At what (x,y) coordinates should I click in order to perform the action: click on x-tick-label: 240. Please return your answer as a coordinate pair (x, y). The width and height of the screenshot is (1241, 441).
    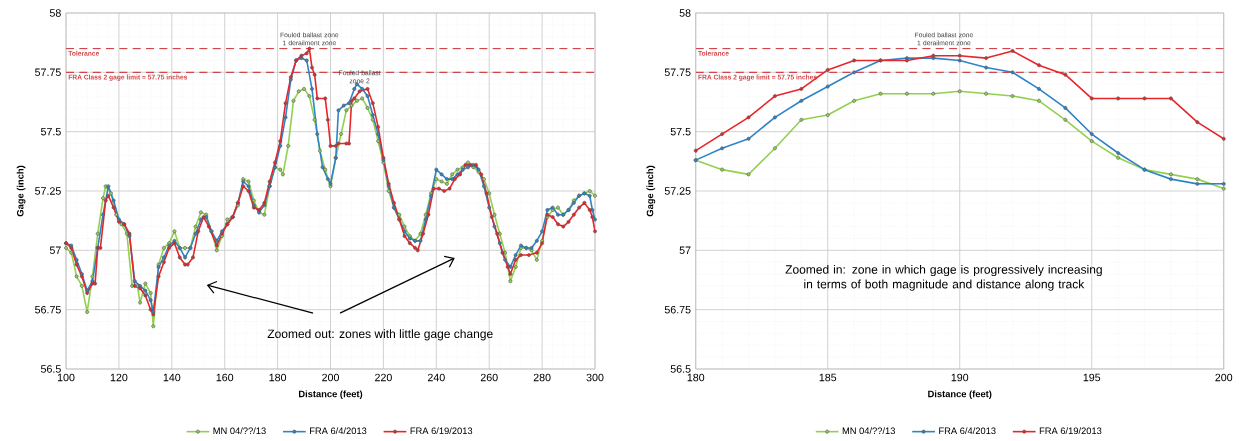
    Looking at the image, I should click on (436, 377).